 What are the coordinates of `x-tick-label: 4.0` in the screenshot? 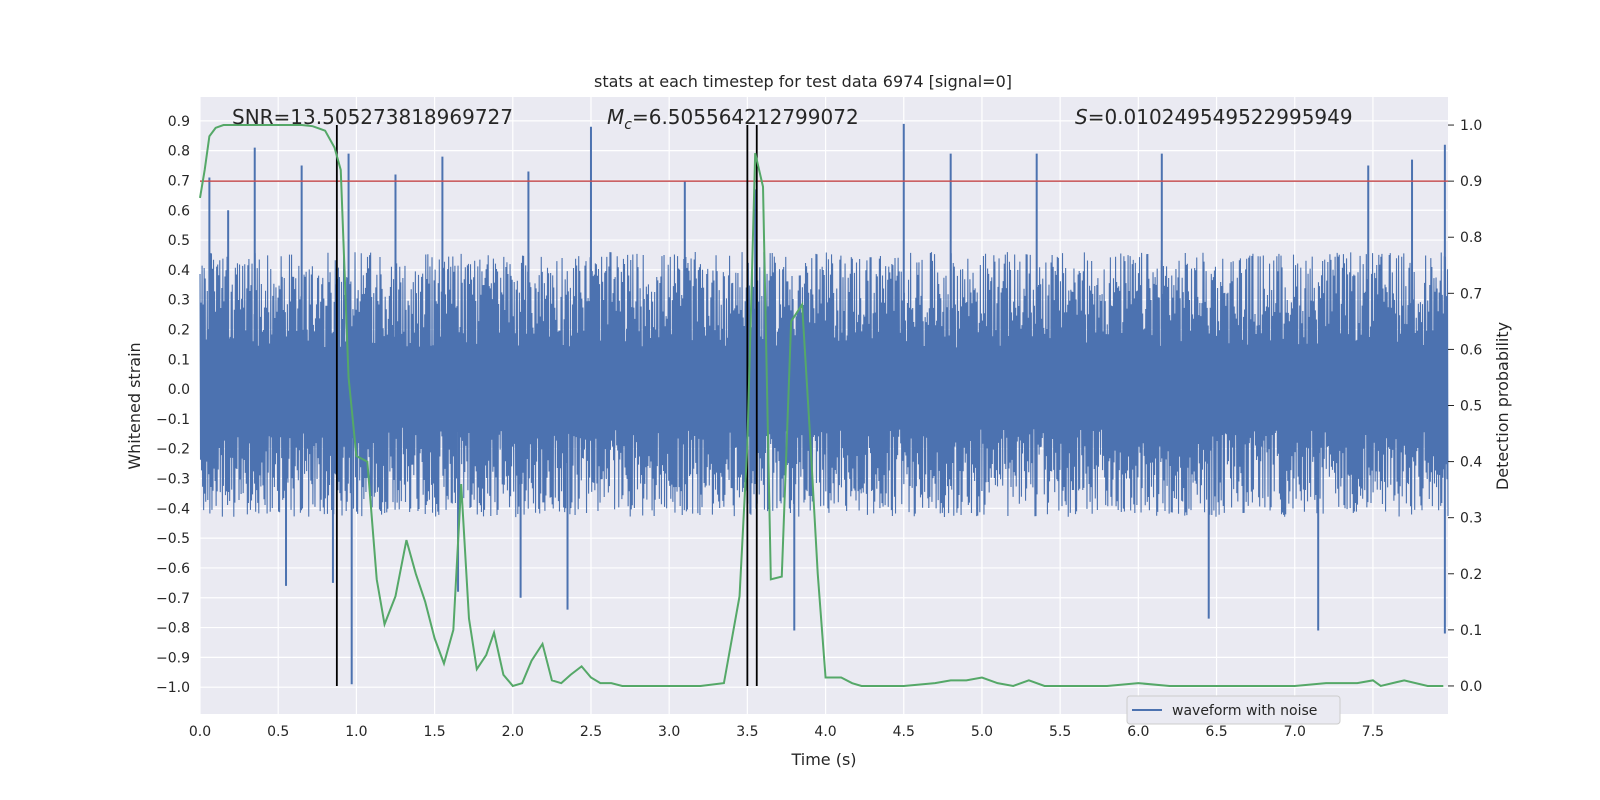 It's located at (825, 732).